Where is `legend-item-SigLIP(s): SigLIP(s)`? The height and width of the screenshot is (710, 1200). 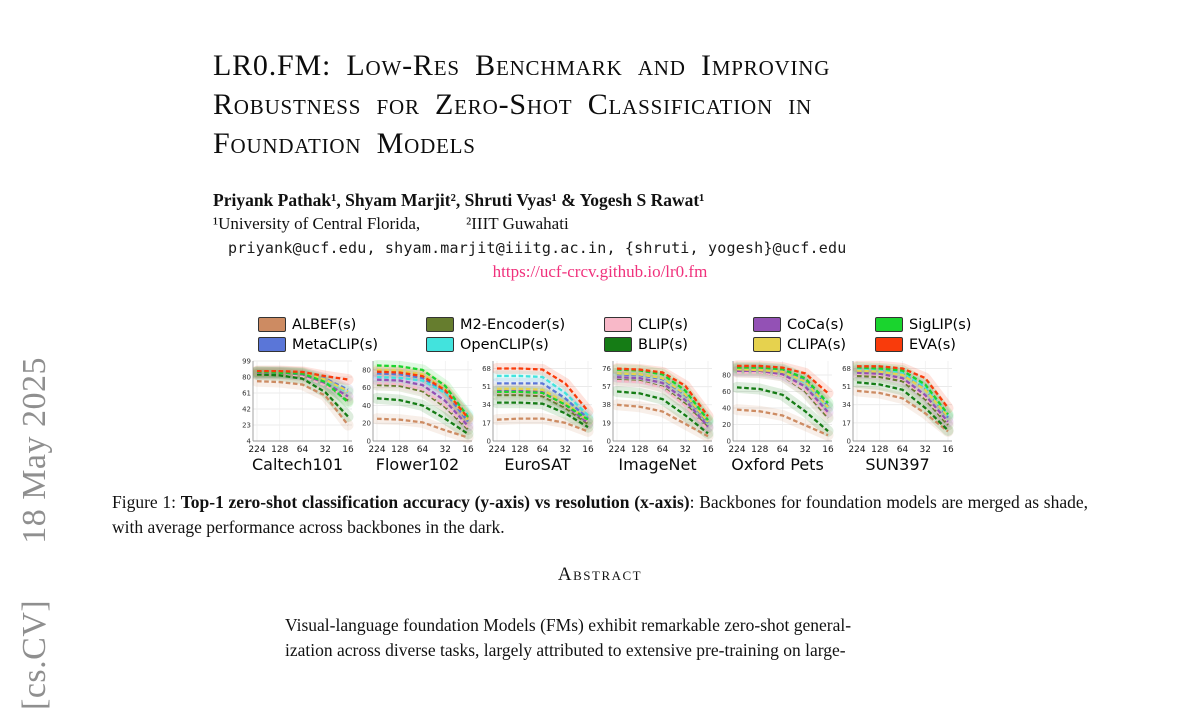 legend-item-SigLIP(s): SigLIP(s) is located at coordinates (940, 324).